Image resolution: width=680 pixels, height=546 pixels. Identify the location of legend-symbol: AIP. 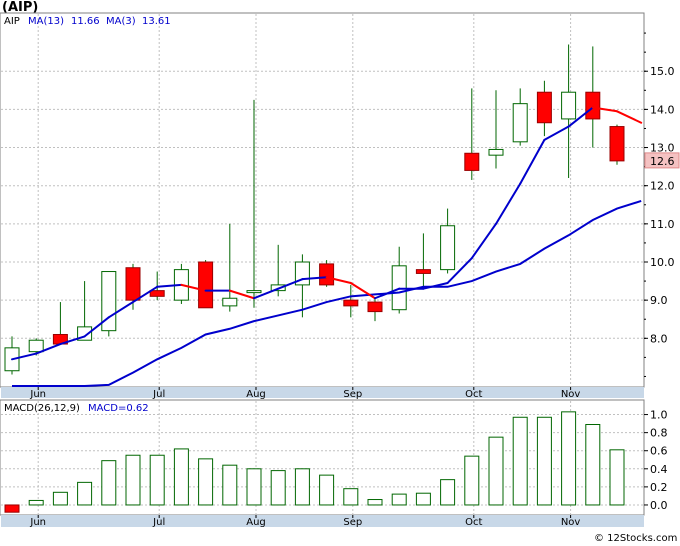
(12, 21).